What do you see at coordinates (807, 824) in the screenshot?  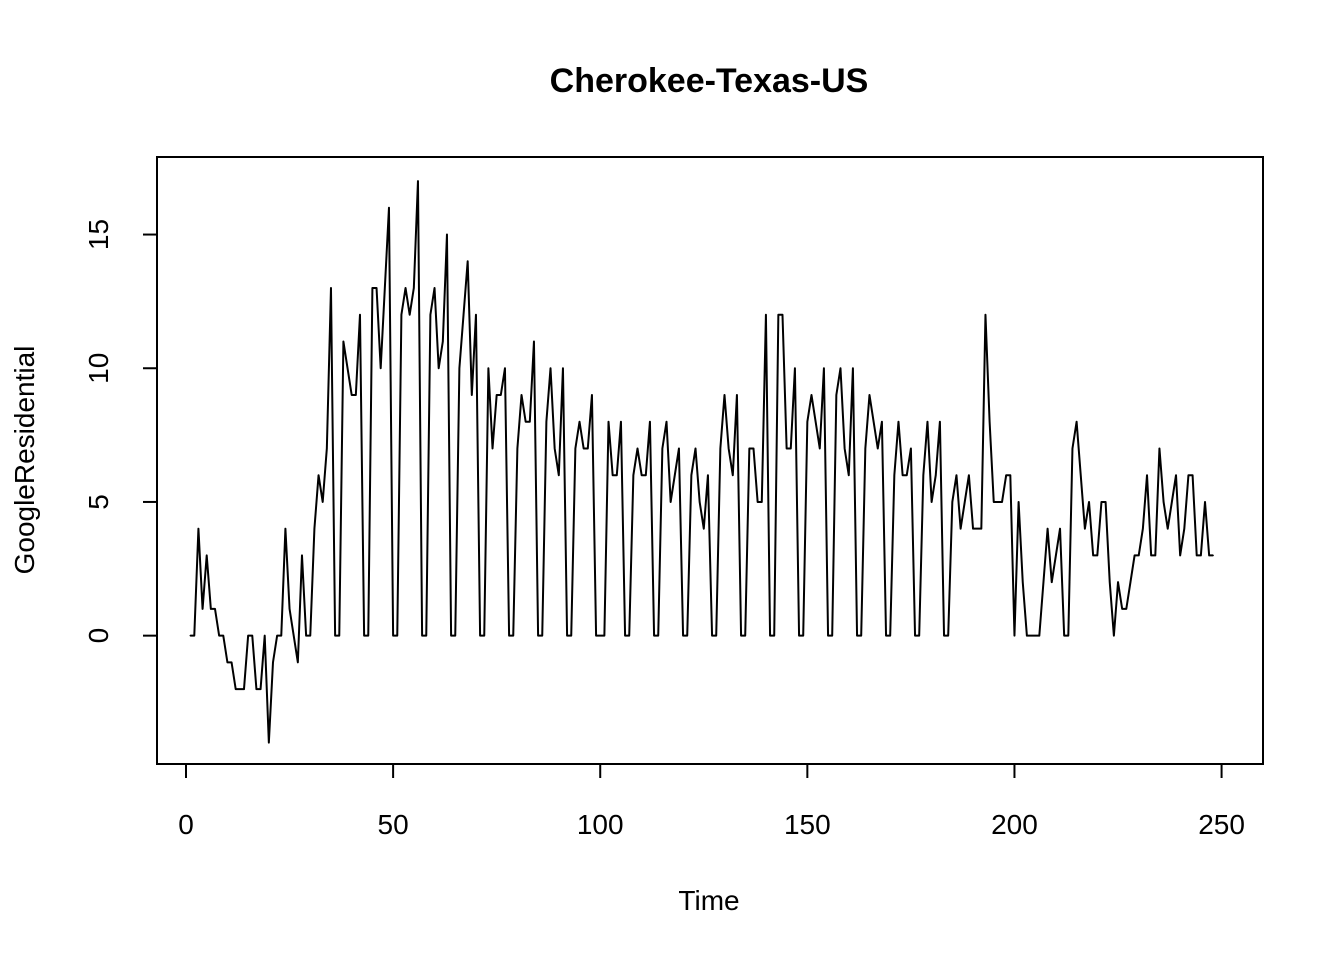 I see `x-tick-label: 150` at bounding box center [807, 824].